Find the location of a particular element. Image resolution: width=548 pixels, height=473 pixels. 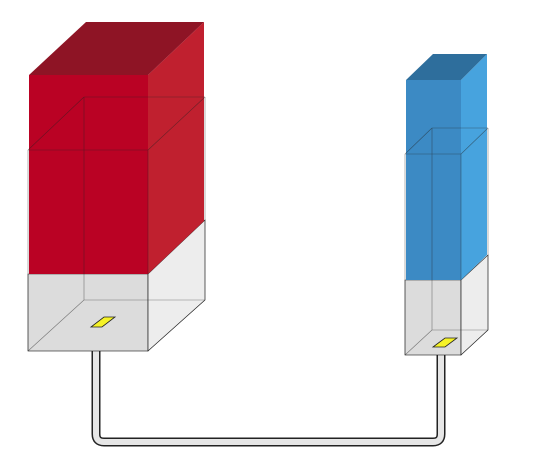

tube-outer is located at coordinates (268, 396).